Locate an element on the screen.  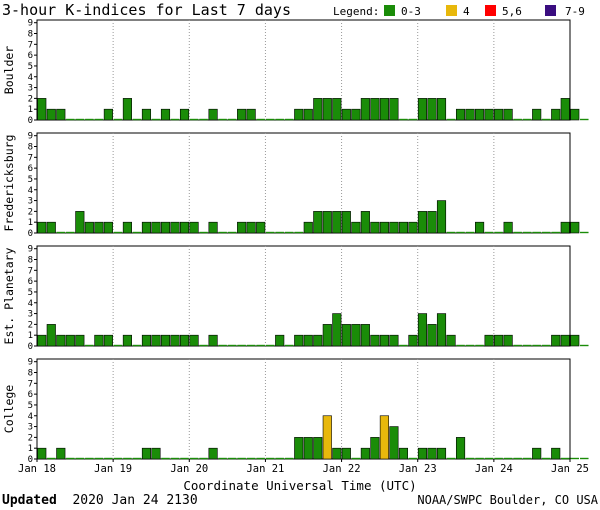
x-tick-label: Jan 20 is located at coordinates (189, 469).